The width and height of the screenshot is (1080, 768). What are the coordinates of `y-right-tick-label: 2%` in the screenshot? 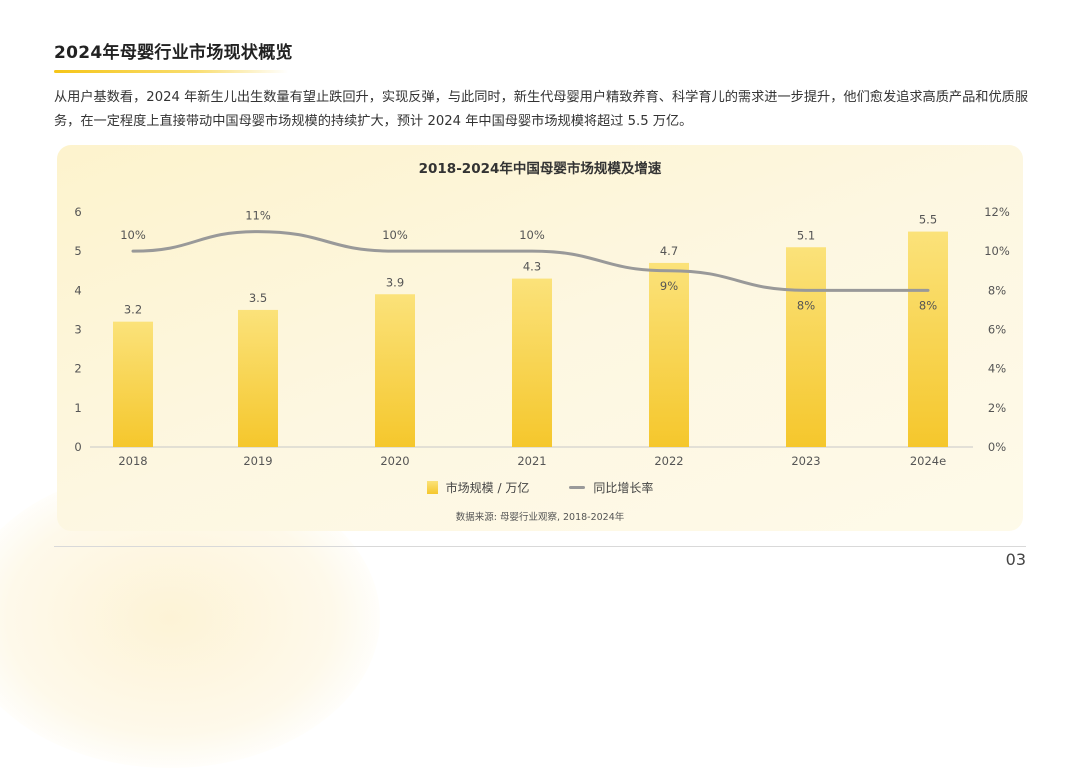 It's located at (997, 408).